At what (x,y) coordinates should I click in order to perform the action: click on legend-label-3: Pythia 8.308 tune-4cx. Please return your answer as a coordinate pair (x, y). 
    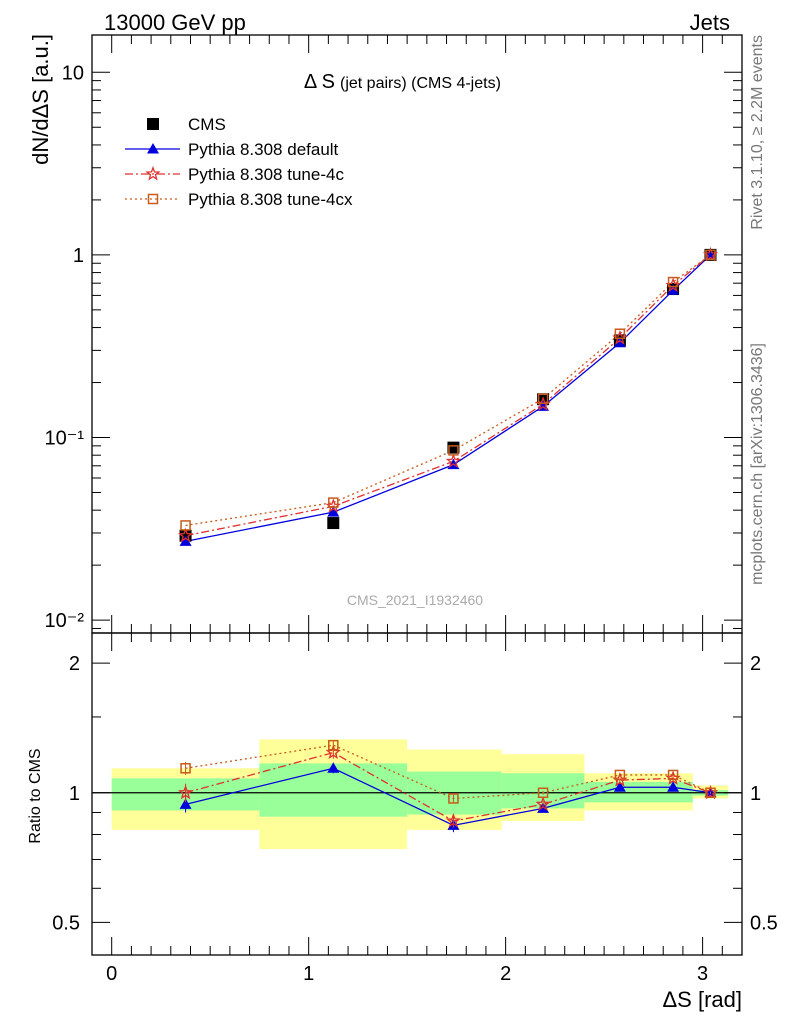
    Looking at the image, I should click on (270, 199).